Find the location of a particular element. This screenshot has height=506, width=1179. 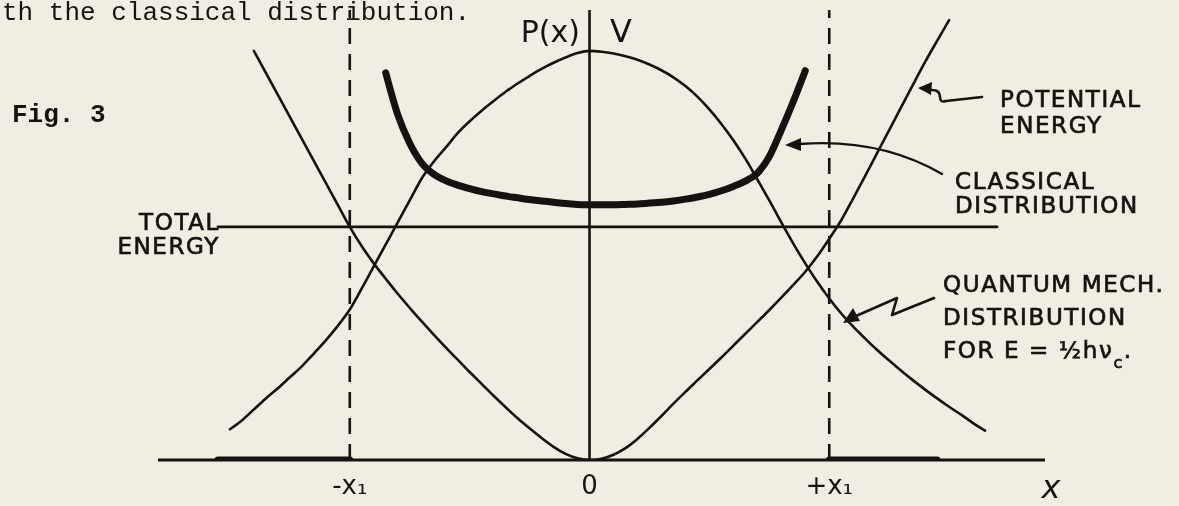

text: CLASSICAL DISTRIBUTION is located at coordinates (1047, 193).